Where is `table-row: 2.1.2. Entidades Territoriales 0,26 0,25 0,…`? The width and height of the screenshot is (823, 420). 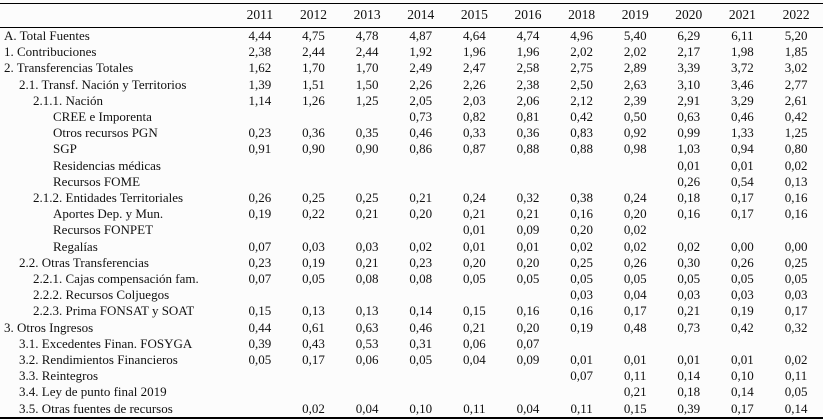 table-row: 2.1.2. Entidades Territoriales 0,26 0,25 0,… is located at coordinates (411, 198).